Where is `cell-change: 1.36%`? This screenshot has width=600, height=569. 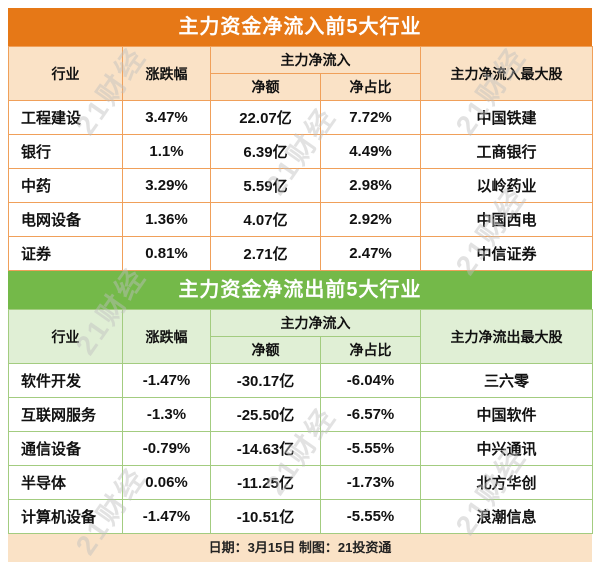 cell-change: 1.36% is located at coordinates (166, 219).